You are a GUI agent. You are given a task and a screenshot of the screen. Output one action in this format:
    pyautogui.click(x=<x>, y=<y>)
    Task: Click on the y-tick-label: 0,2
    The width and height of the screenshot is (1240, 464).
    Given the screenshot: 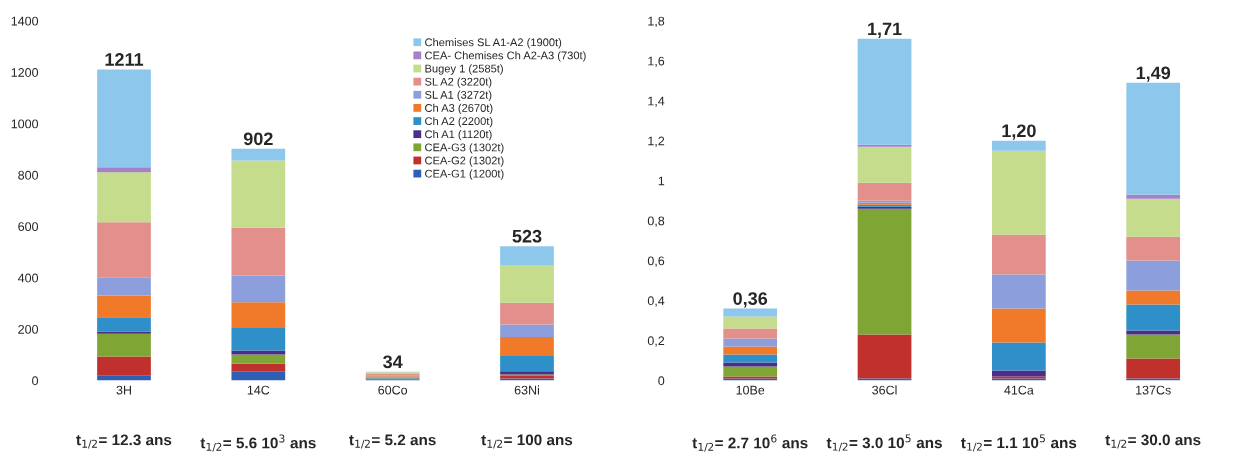 What is the action you would take?
    pyautogui.click(x=656, y=341)
    